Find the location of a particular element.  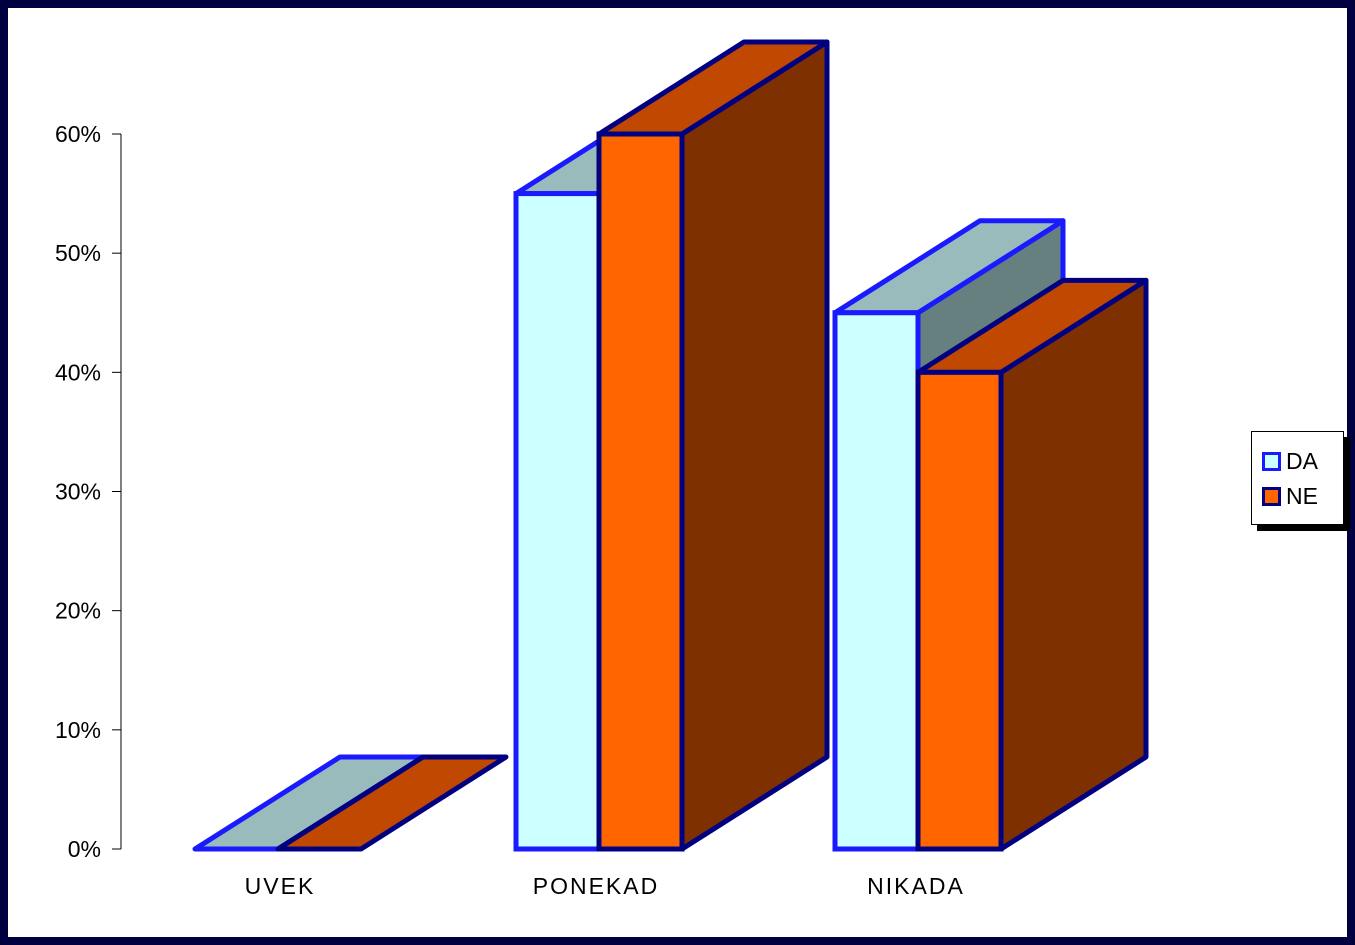

legend: DA NE is located at coordinates (1297, 478).